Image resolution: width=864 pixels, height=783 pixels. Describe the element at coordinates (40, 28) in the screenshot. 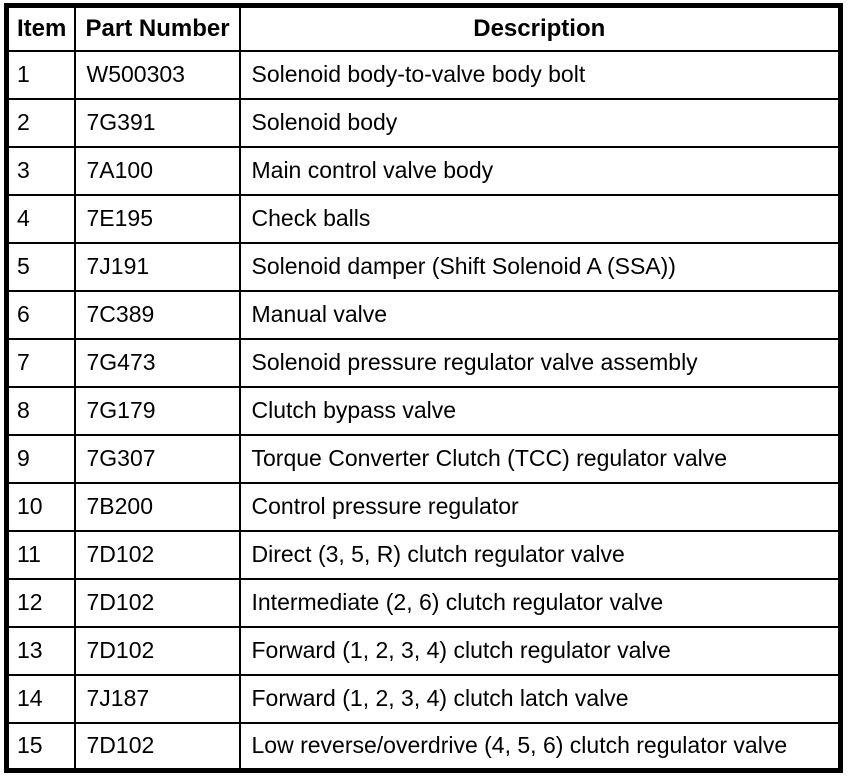

I see `column-header-item: Item` at that location.